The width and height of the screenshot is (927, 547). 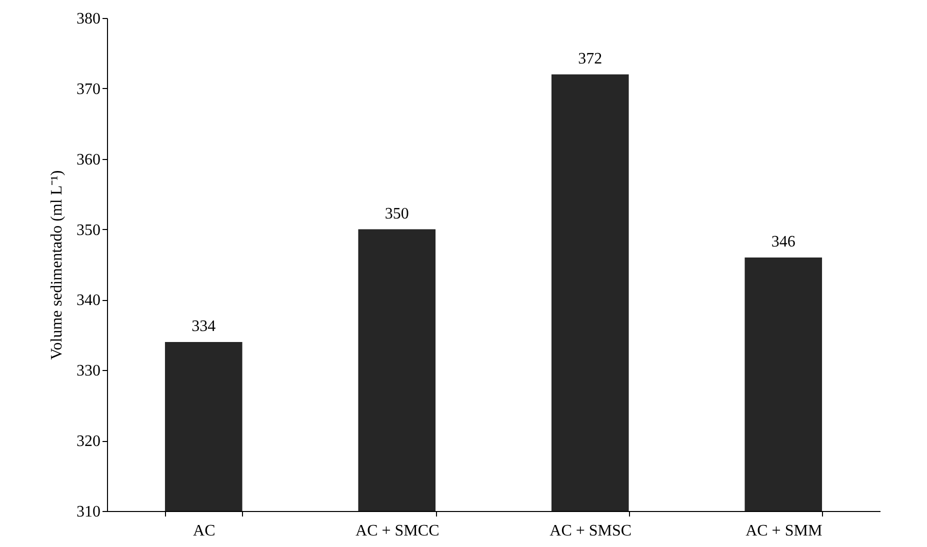 I want to click on y-tick-label: 360, so click(x=88, y=159).